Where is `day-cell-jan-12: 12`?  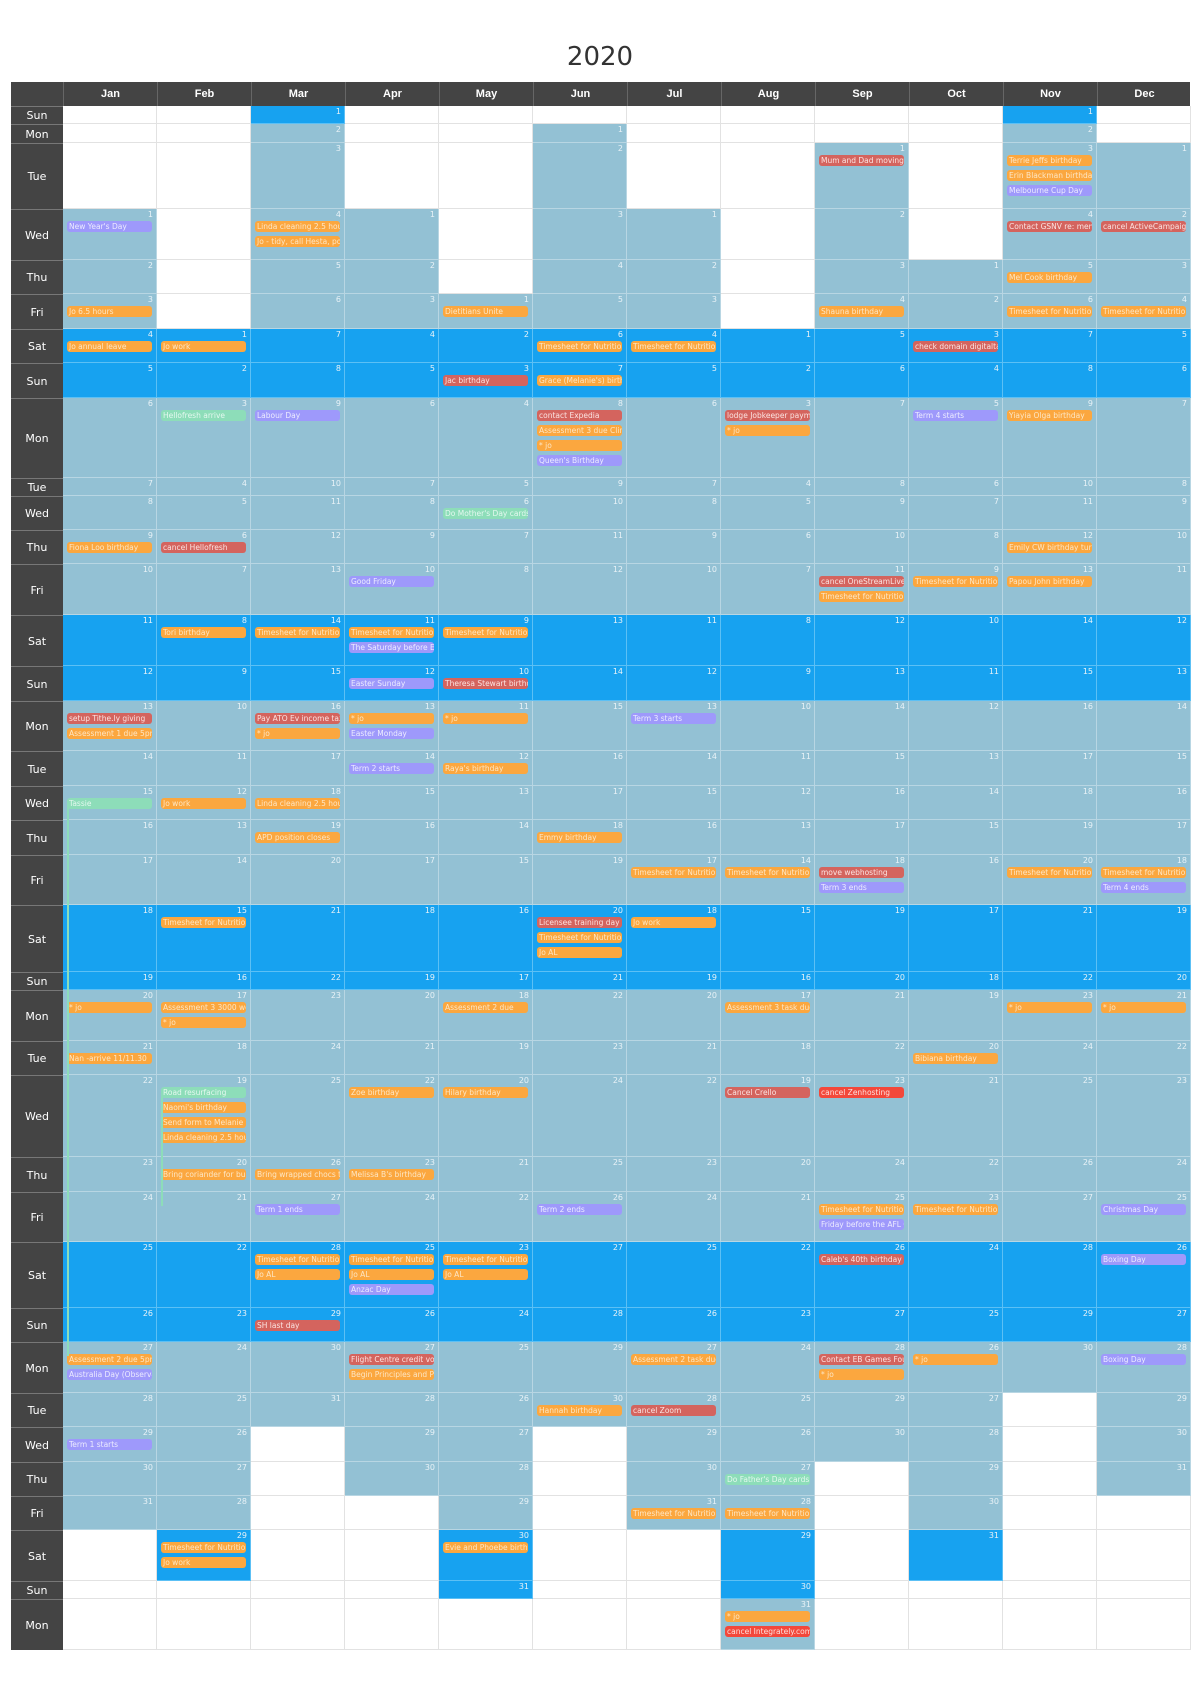
day-cell-jan-12: 12 is located at coordinates (110, 683).